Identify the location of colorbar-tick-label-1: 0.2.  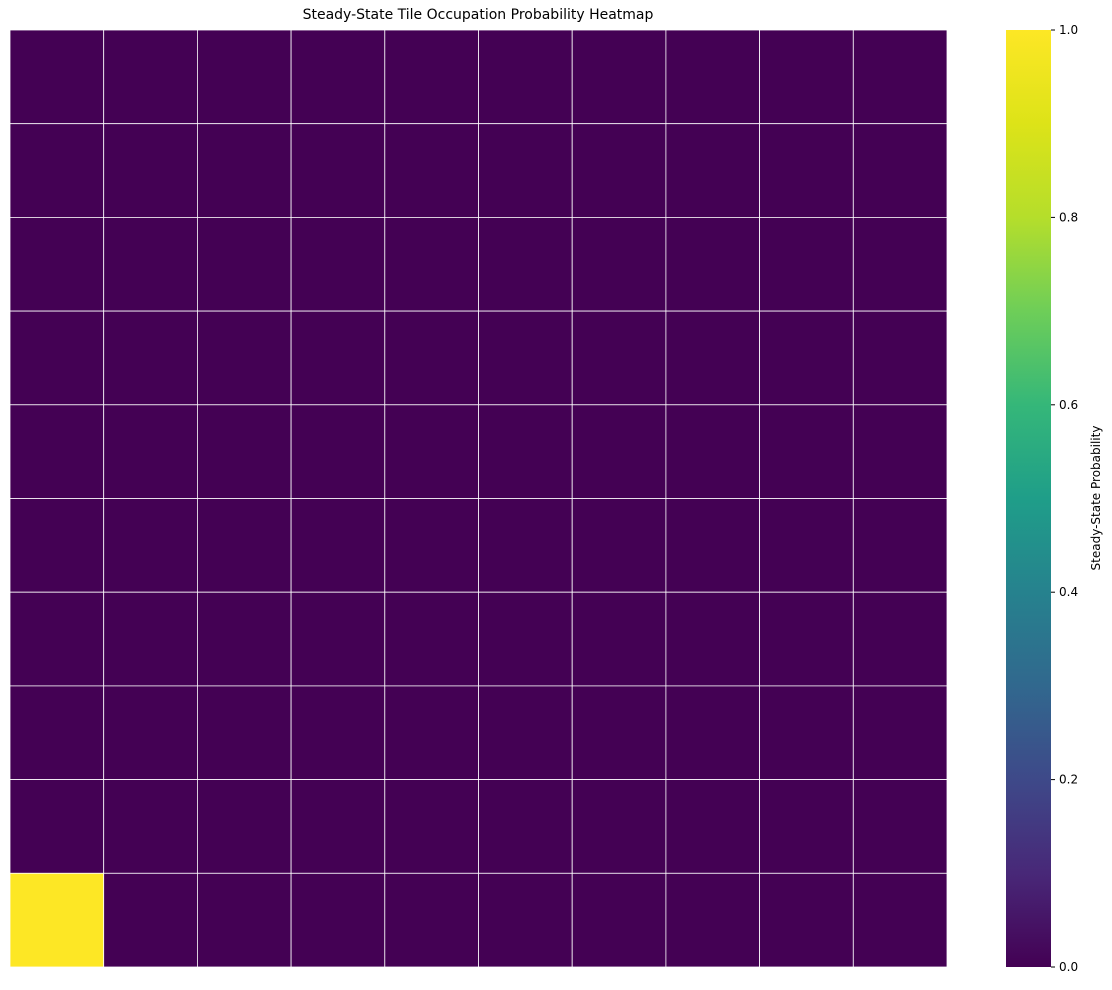
(1068, 780).